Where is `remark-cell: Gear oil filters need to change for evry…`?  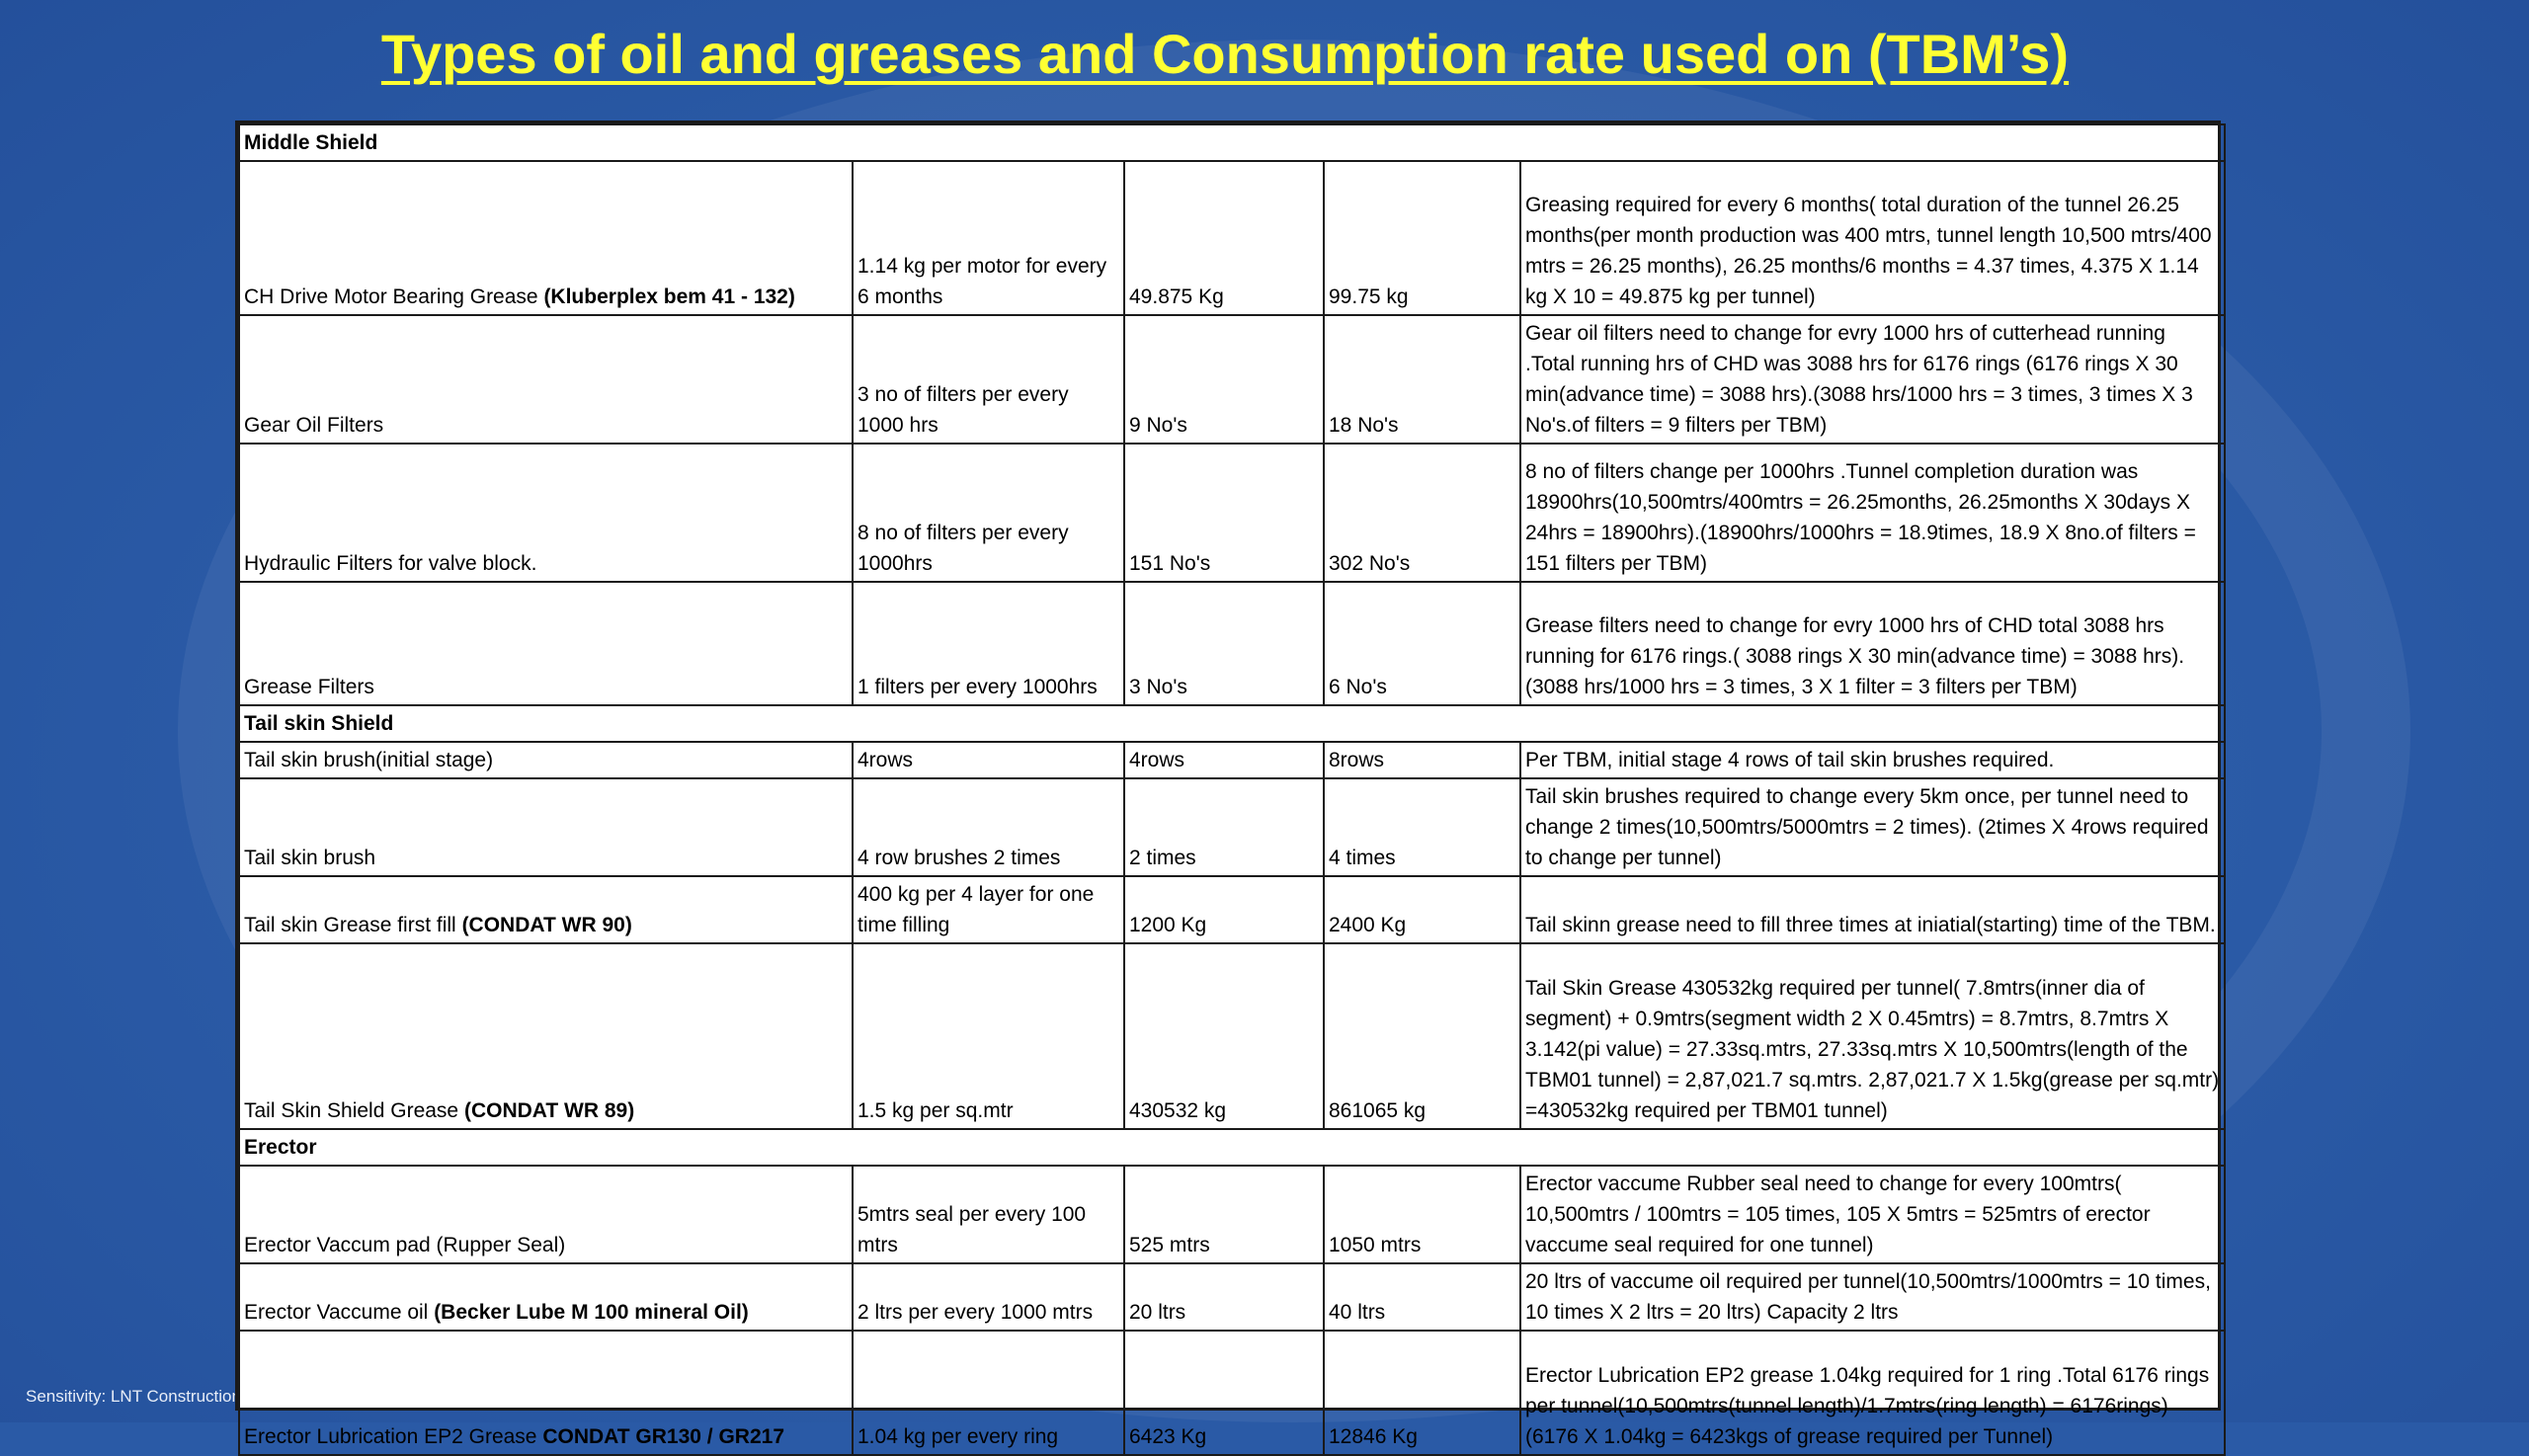
remark-cell: Gear oil filters need to change for evry… is located at coordinates (1872, 379).